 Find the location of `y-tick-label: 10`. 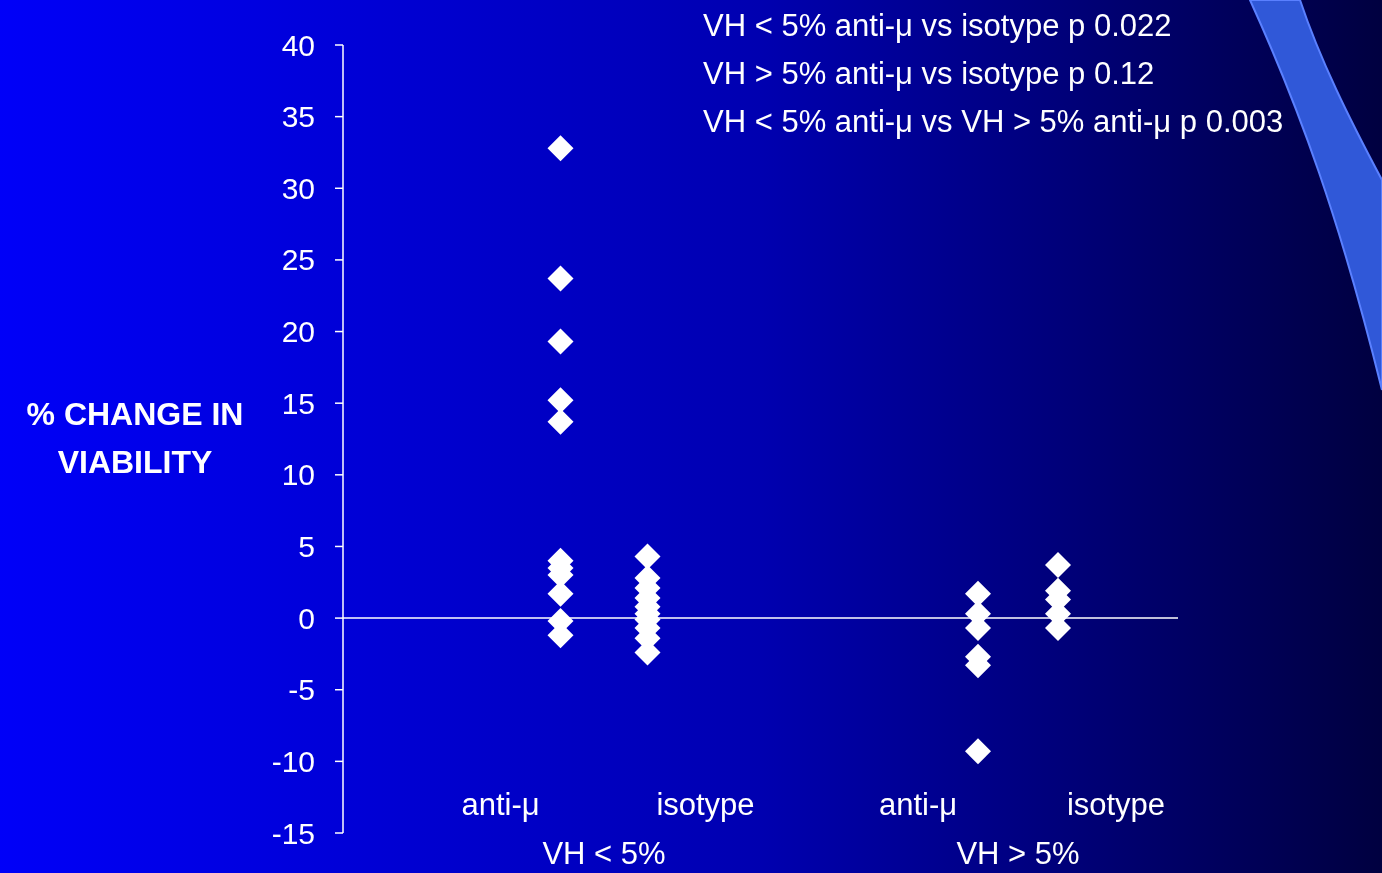

y-tick-label: 10 is located at coordinates (298, 475).